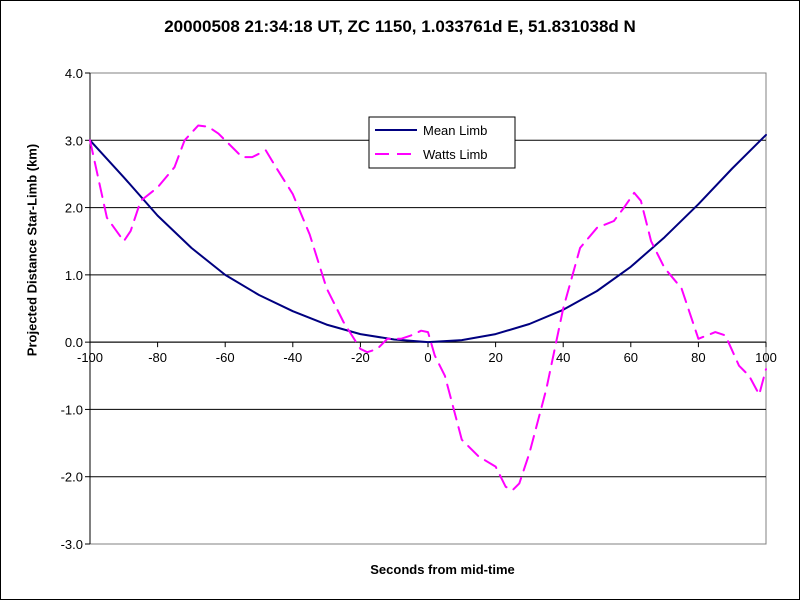  What do you see at coordinates (157, 357) in the screenshot?
I see `x-tick-label-1: -80` at bounding box center [157, 357].